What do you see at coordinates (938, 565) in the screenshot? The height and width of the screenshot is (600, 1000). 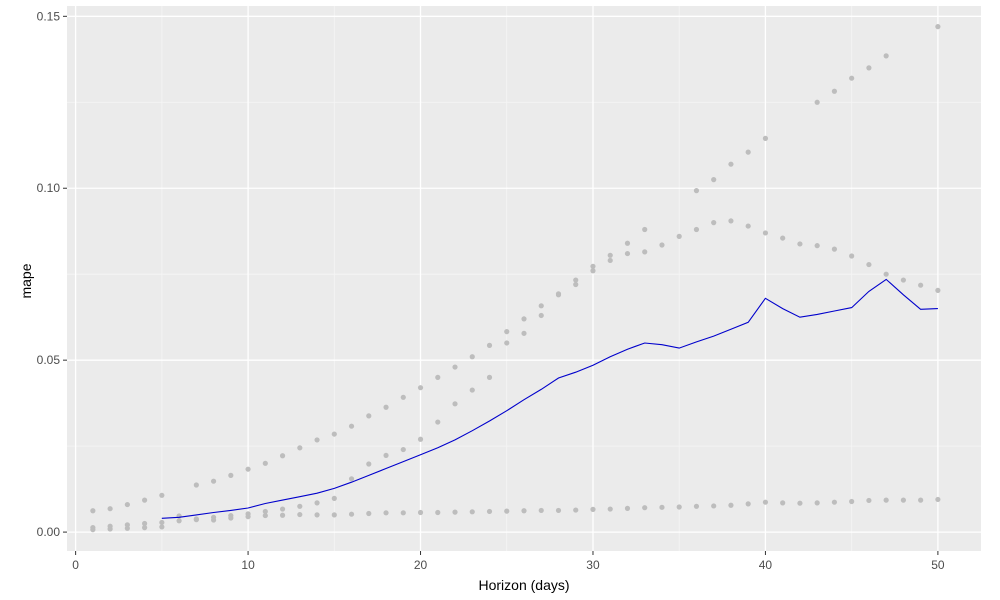 I see `x-tick-label: 50` at bounding box center [938, 565].